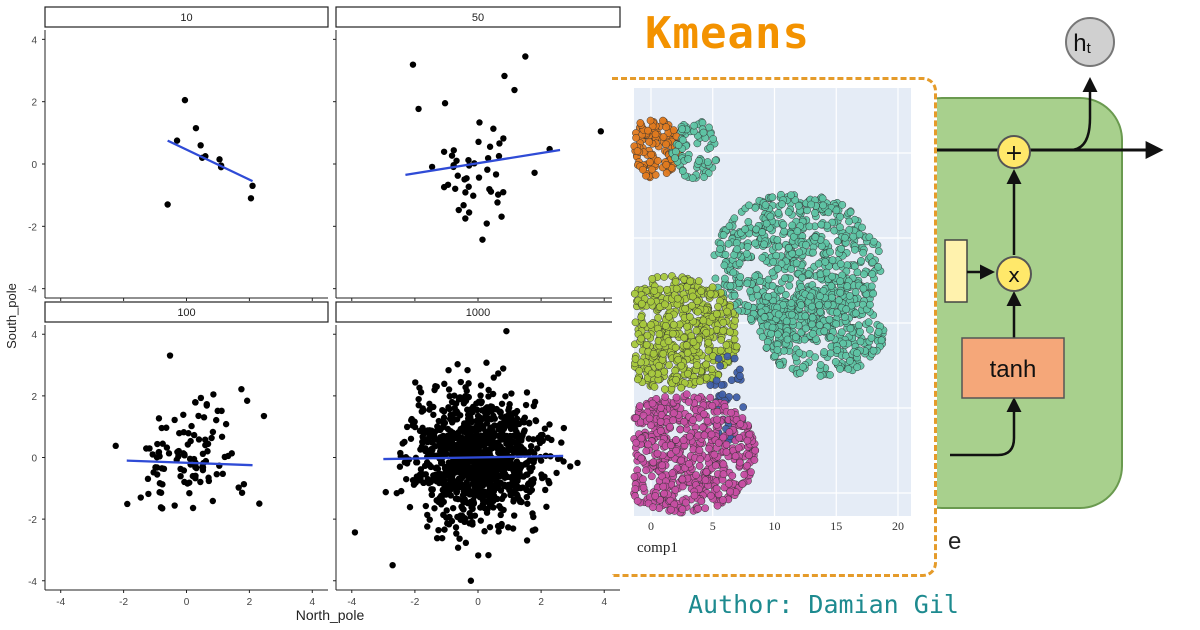  I want to click on tanh-box, so click(1013, 368).